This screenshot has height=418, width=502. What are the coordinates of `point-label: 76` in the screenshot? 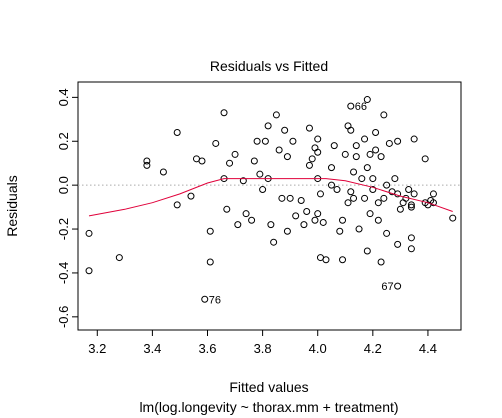 It's located at (215, 300).